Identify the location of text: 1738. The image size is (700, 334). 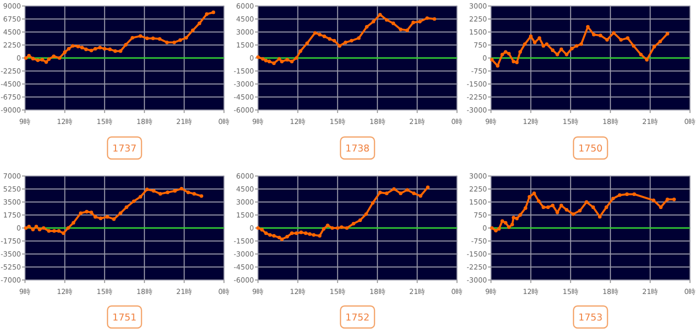
(357, 149).